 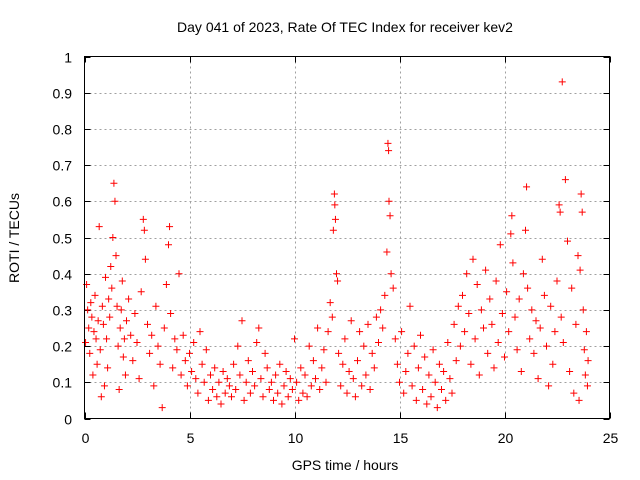 I want to click on y-axis-label: ROTI / TECUs, so click(x=14, y=238).